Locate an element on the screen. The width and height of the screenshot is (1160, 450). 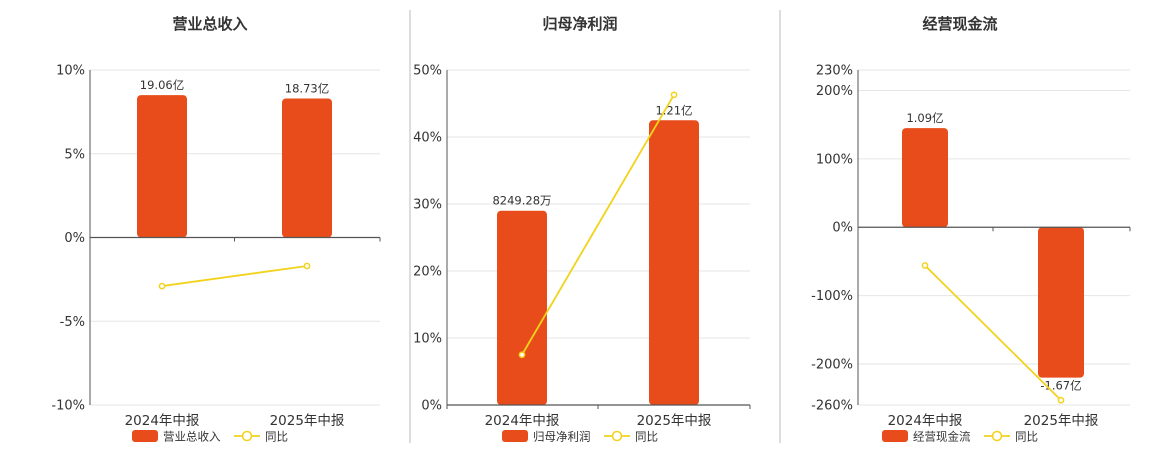
chart-1-category-1: 2025年中报 is located at coordinates (674, 421).